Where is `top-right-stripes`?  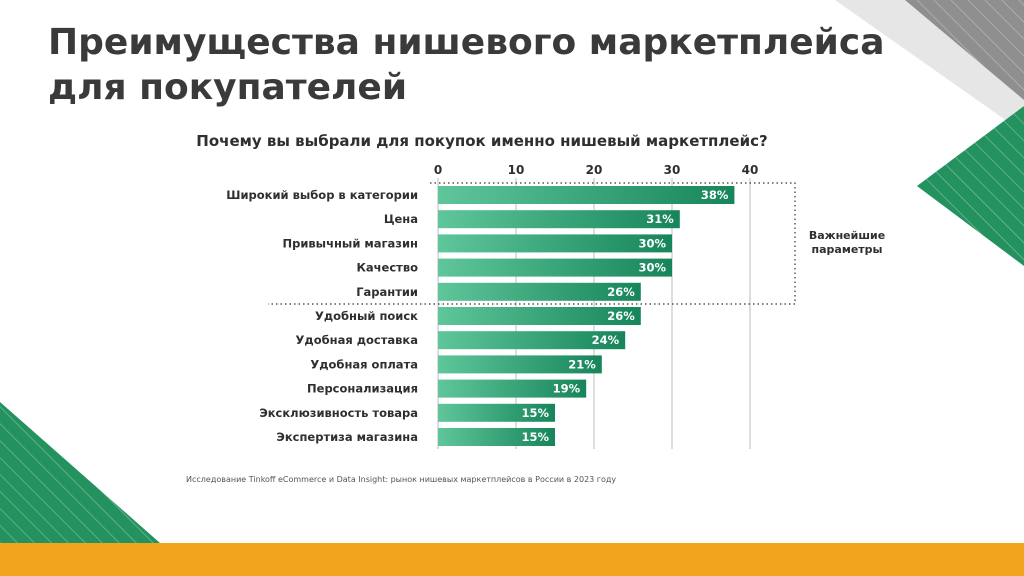 top-right-stripes is located at coordinates (929, 66).